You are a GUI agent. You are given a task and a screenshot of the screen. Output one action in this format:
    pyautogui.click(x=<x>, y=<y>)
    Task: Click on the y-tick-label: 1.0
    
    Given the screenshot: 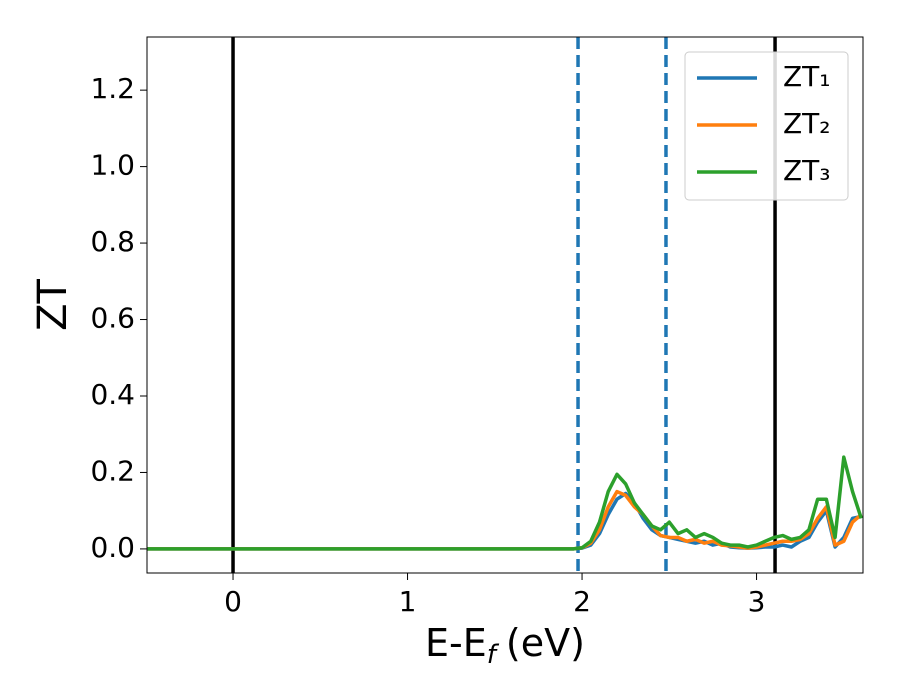 What is the action you would take?
    pyautogui.click(x=112, y=165)
    